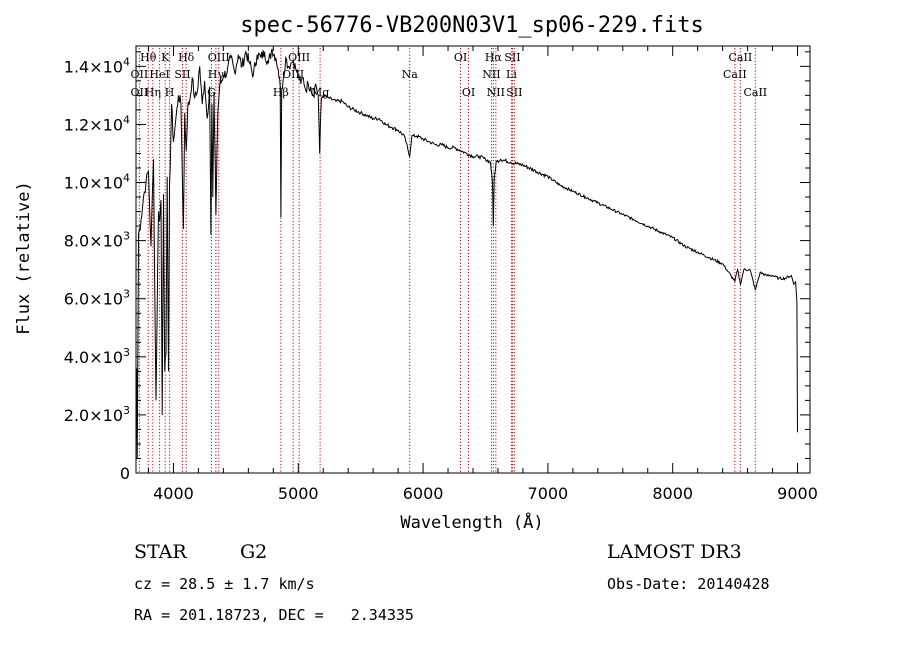  What do you see at coordinates (97, 298) in the screenshot?
I see `y-tick-label: 6.0×10³` at bounding box center [97, 298].